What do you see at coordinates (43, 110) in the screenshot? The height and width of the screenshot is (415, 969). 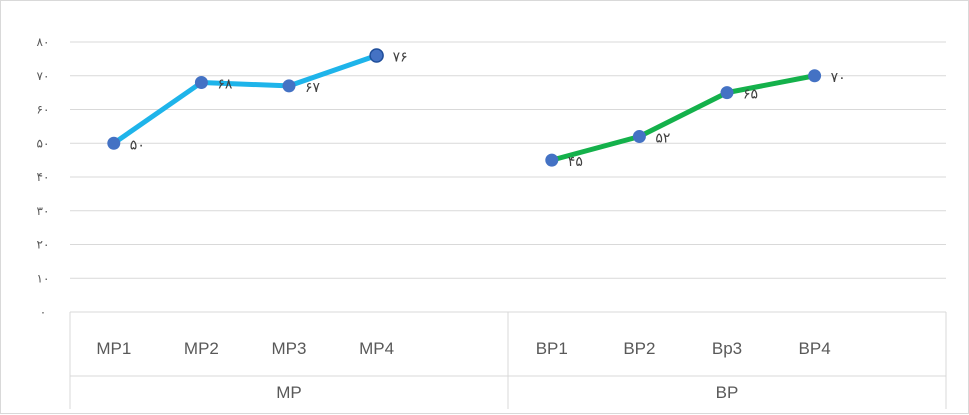 I see `y-tick-label: ۶٠` at bounding box center [43, 110].